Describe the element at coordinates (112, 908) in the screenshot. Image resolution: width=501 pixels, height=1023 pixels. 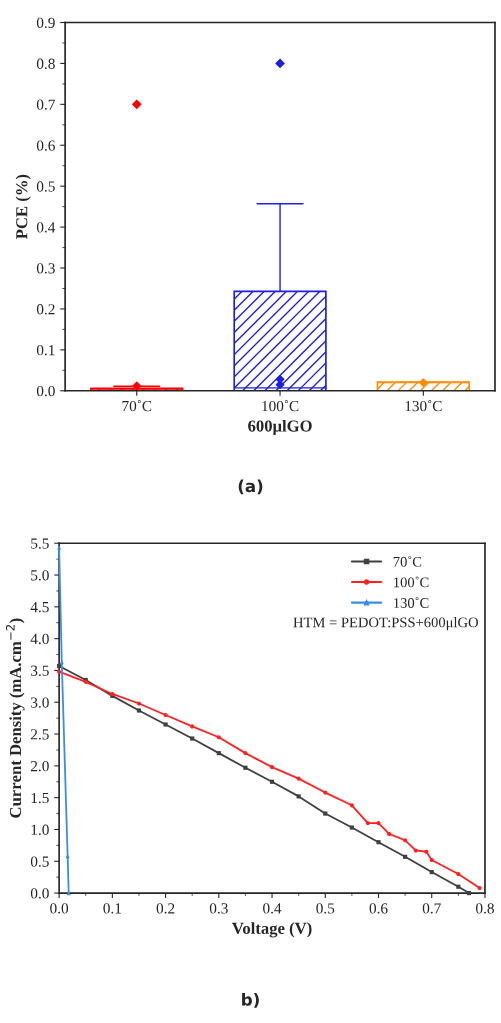
I see `x-tick-label: 0.1` at that location.